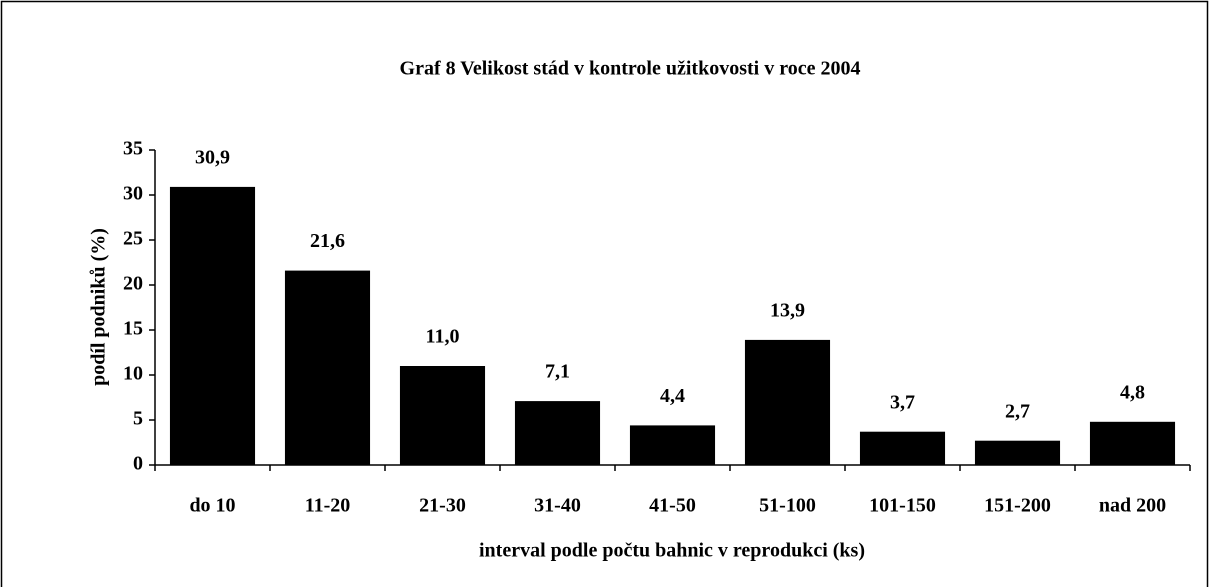 This screenshot has height=587, width=1210. Describe the element at coordinates (138, 464) in the screenshot. I see `y-tick-label: 0` at that location.